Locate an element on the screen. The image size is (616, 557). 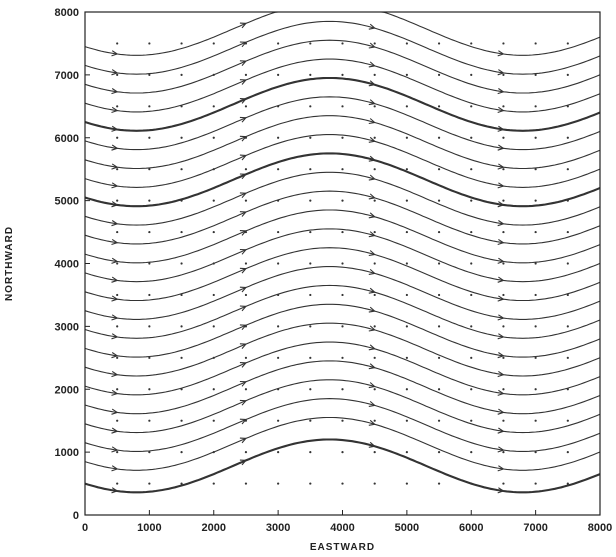
x-tick-label: 5000 is located at coordinates (407, 528).